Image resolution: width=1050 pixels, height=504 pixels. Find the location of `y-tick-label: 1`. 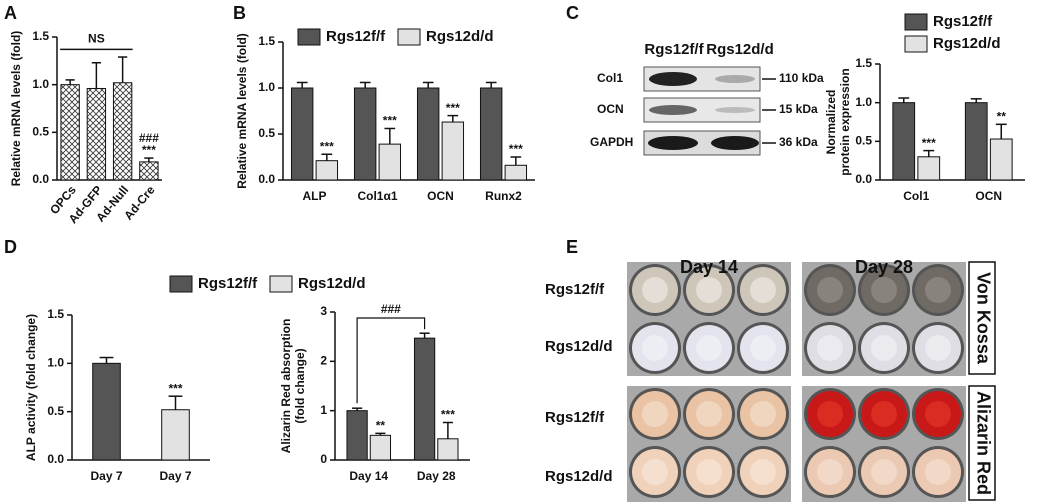

y-tick-label: 1 is located at coordinates (323, 410).